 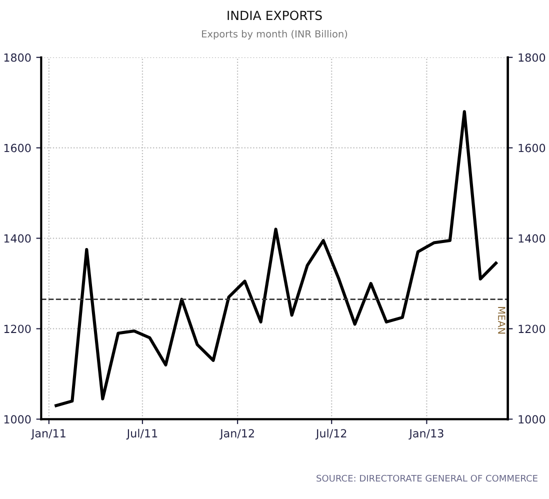 I want to click on y-tick-label: 1400, so click(x=17, y=238).